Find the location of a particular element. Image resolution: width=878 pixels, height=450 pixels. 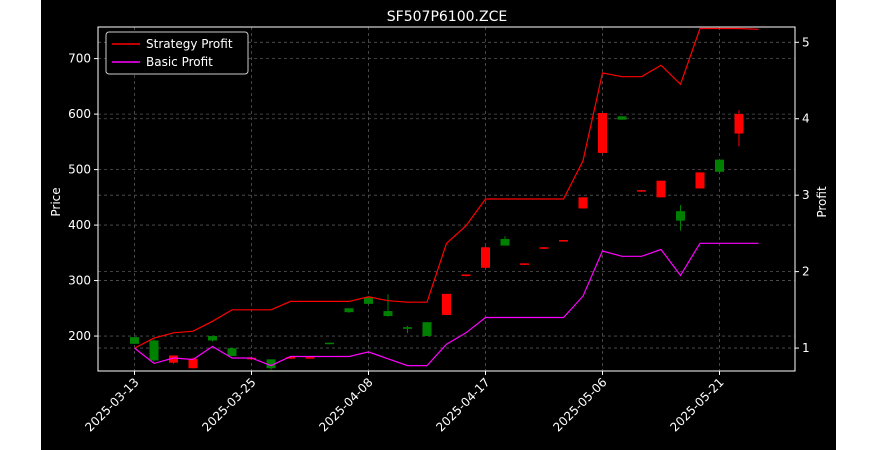

legend: Strategy Profit Basic Profit is located at coordinates (177, 53).